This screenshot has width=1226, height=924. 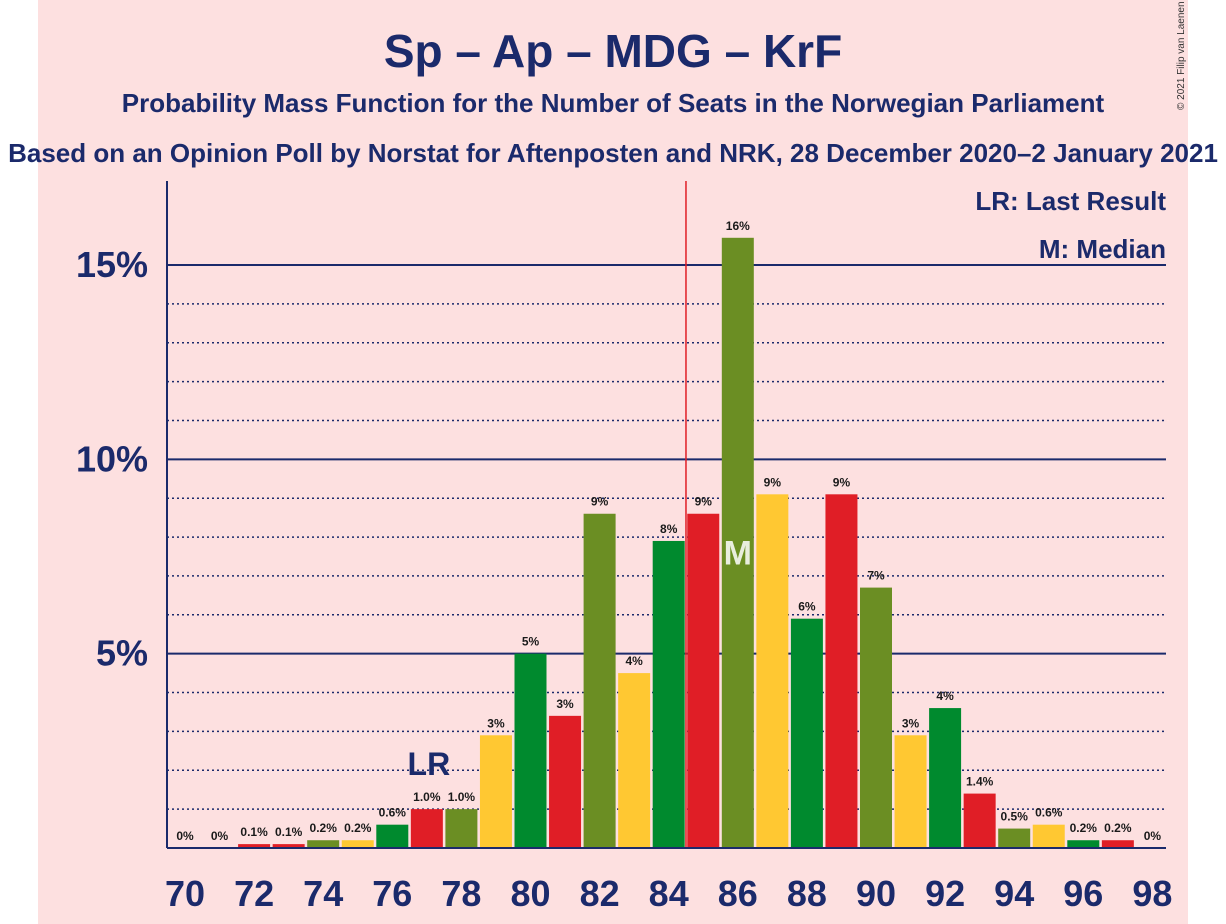 What do you see at coordinates (945, 893) in the screenshot?
I see `x-tick-label: 92` at bounding box center [945, 893].